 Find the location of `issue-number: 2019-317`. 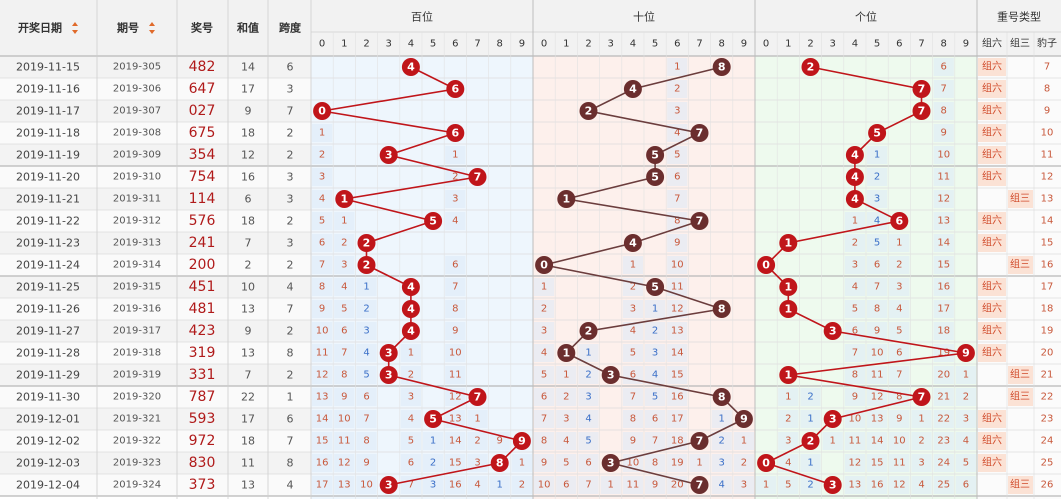

issue-number: 2019-317 is located at coordinates (137, 331).